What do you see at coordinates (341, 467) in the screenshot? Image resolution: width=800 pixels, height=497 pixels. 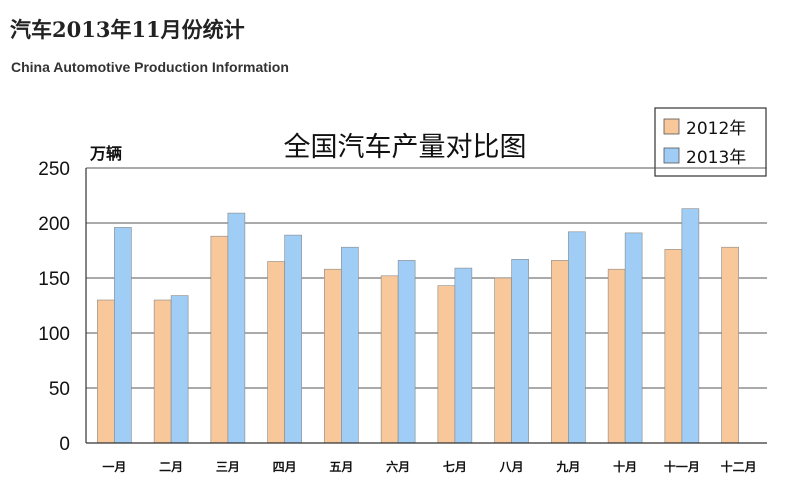 I see `x-category-label: 五月` at bounding box center [341, 467].